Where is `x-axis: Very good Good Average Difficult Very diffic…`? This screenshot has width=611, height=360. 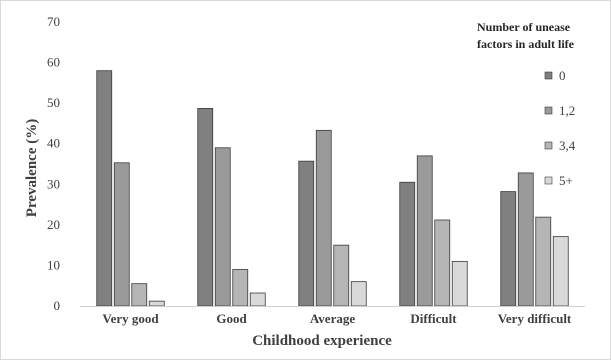
x-axis: Very good Good Average Difficult Very diffic… is located at coordinates (332, 316).